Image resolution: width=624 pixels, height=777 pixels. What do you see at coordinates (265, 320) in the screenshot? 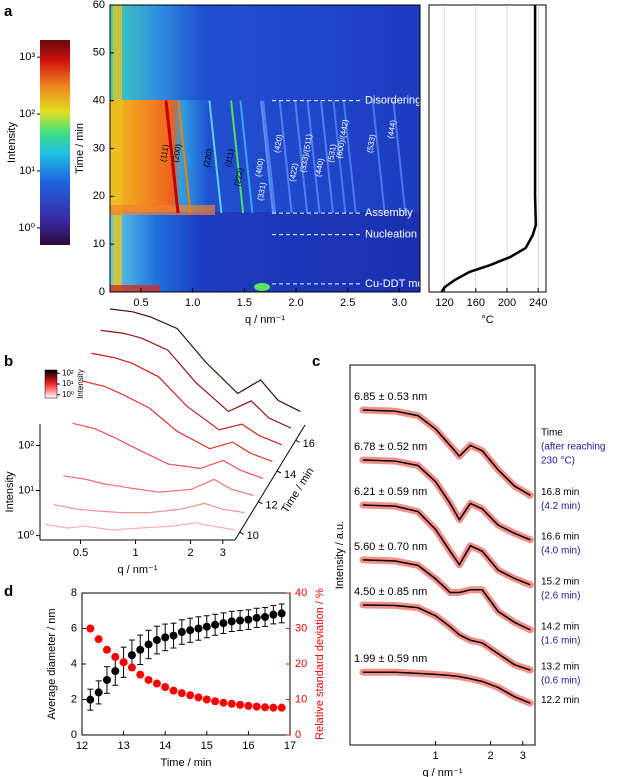
I see `x-axis-label: q / nm⁻¹` at bounding box center [265, 320].